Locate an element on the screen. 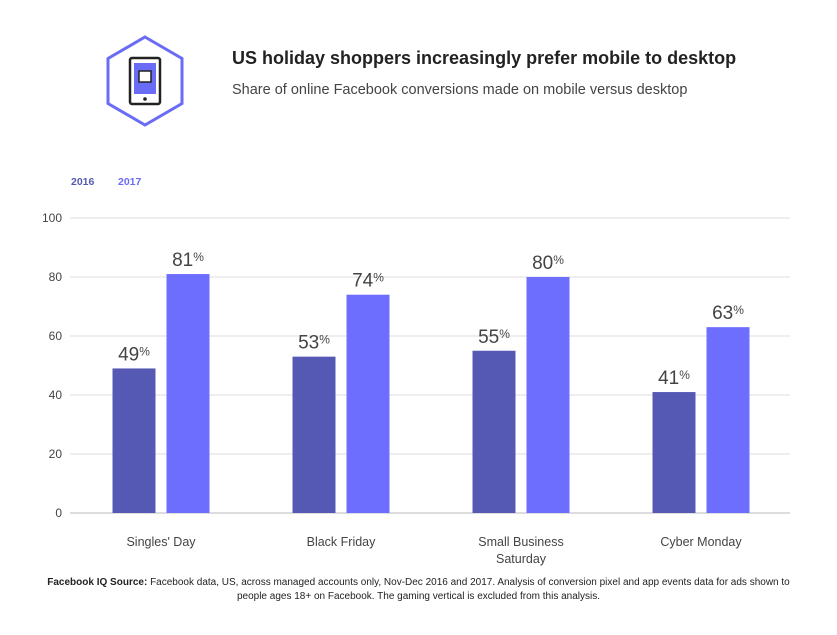 The height and width of the screenshot is (635, 837). x-tick-label: Saturday is located at coordinates (521, 559).